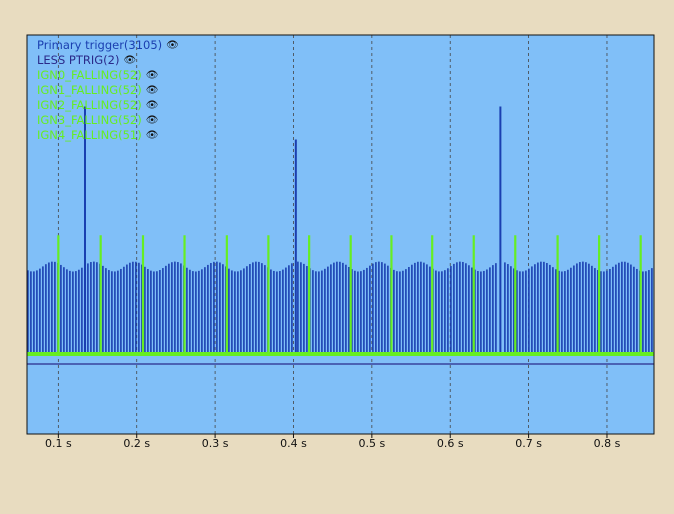 The image size is (674, 514). I want to click on legend-label: IGN0_FALLING(52), so click(89, 75).